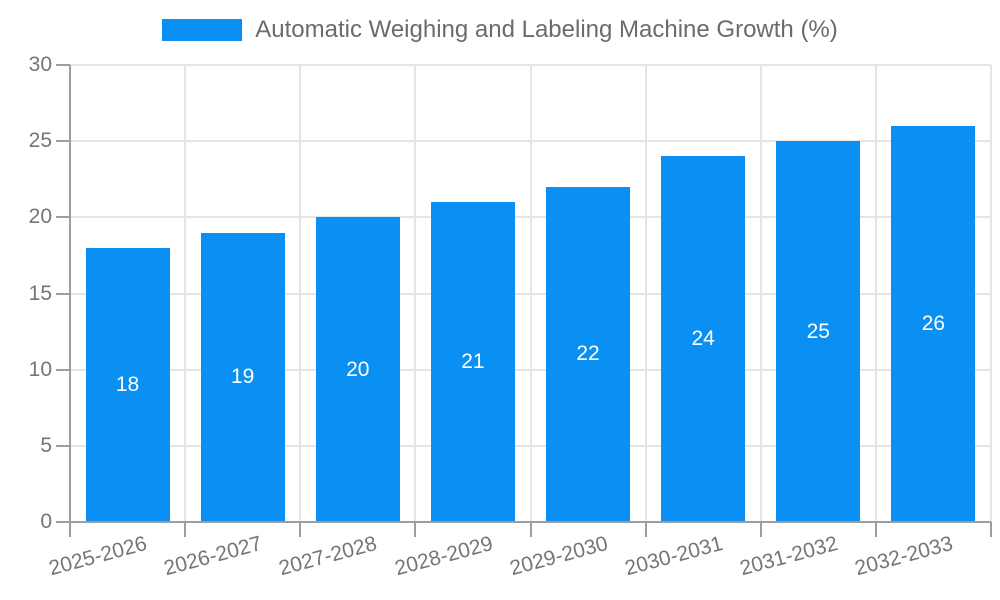 The image size is (1000, 600). What do you see at coordinates (443, 556) in the screenshot?
I see `x-axis-category-label: 2028-2029` at bounding box center [443, 556].